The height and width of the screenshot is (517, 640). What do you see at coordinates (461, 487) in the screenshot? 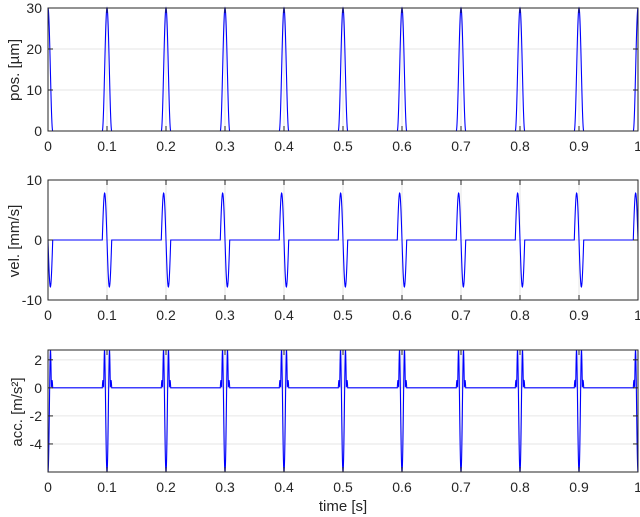
I see `acceleration-x-tick-label: 0.7` at bounding box center [461, 487].